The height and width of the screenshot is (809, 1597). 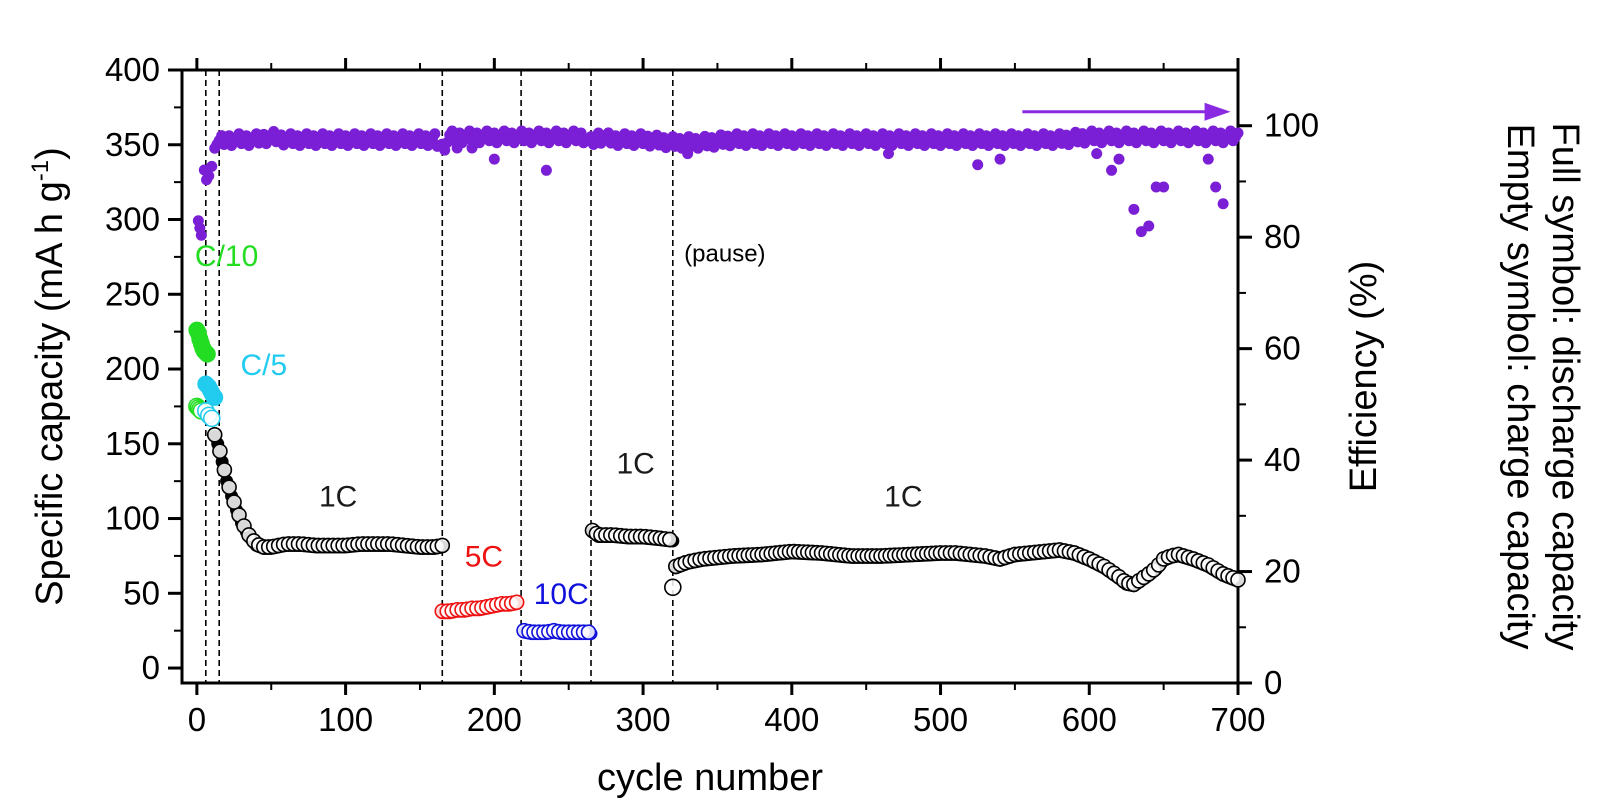 What do you see at coordinates (643, 719) in the screenshot?
I see `x-tick-label: 300` at bounding box center [643, 719].